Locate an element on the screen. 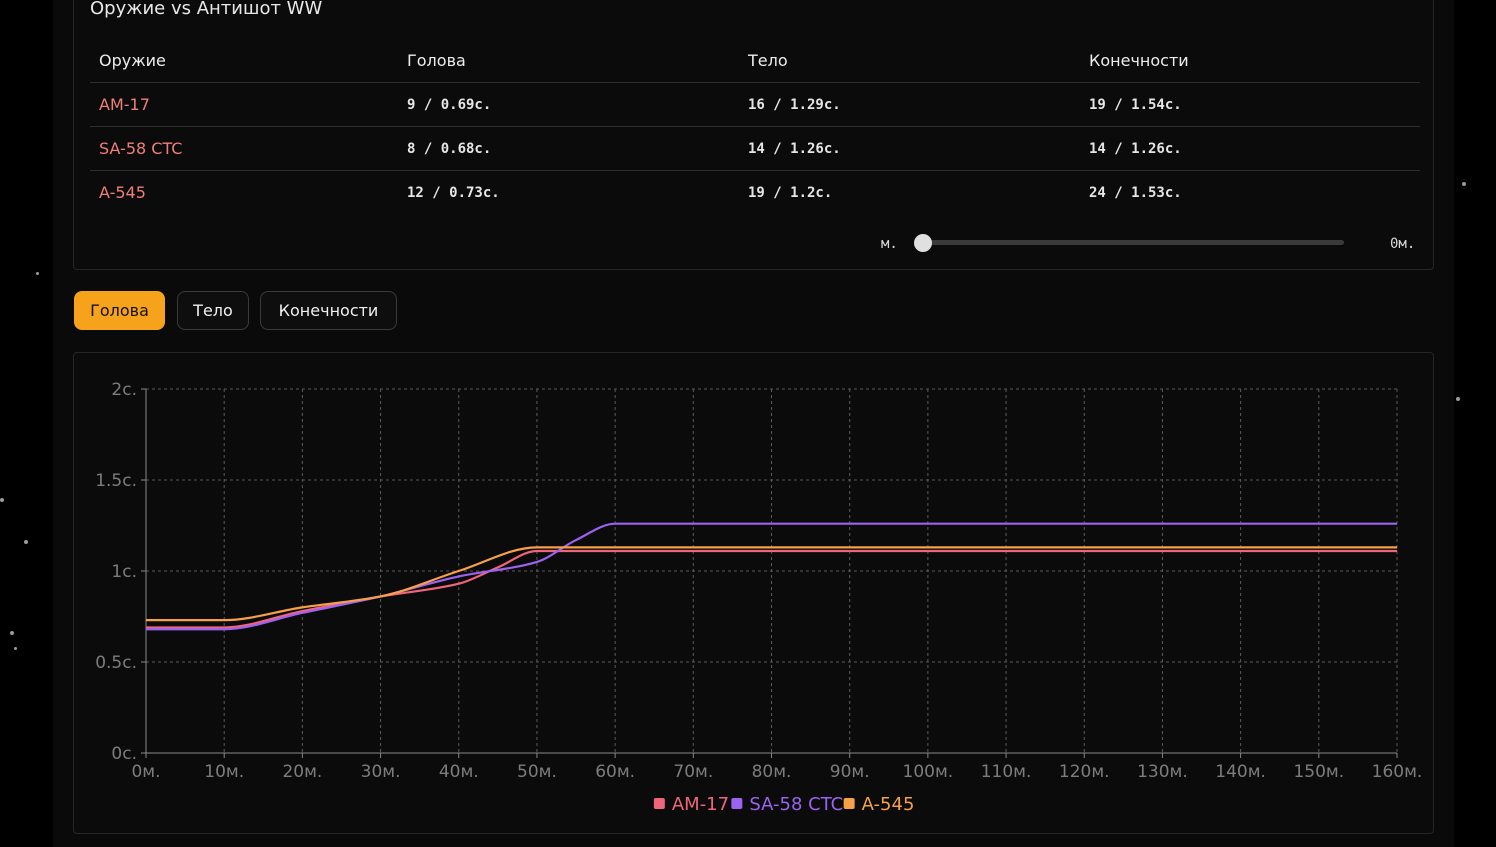 The width and height of the screenshot is (1496, 847). table-row: AM-17 9 / 0.69с. 16 / 1.29с. 19 / 1.54с. is located at coordinates (755, 104).